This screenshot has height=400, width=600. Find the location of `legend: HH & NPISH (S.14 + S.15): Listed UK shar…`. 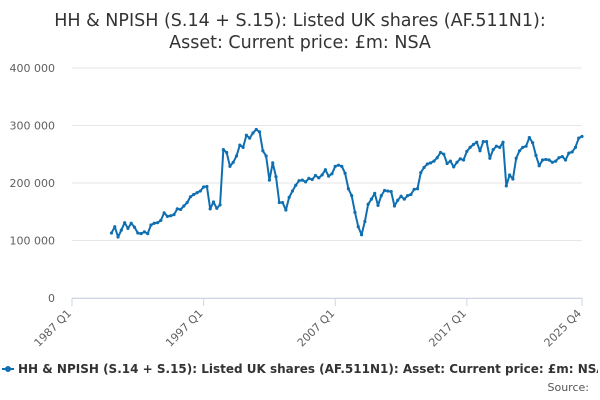

legend: HH & NPISH (S.14 + S.15): Listed UK shar… is located at coordinates (300, 371).